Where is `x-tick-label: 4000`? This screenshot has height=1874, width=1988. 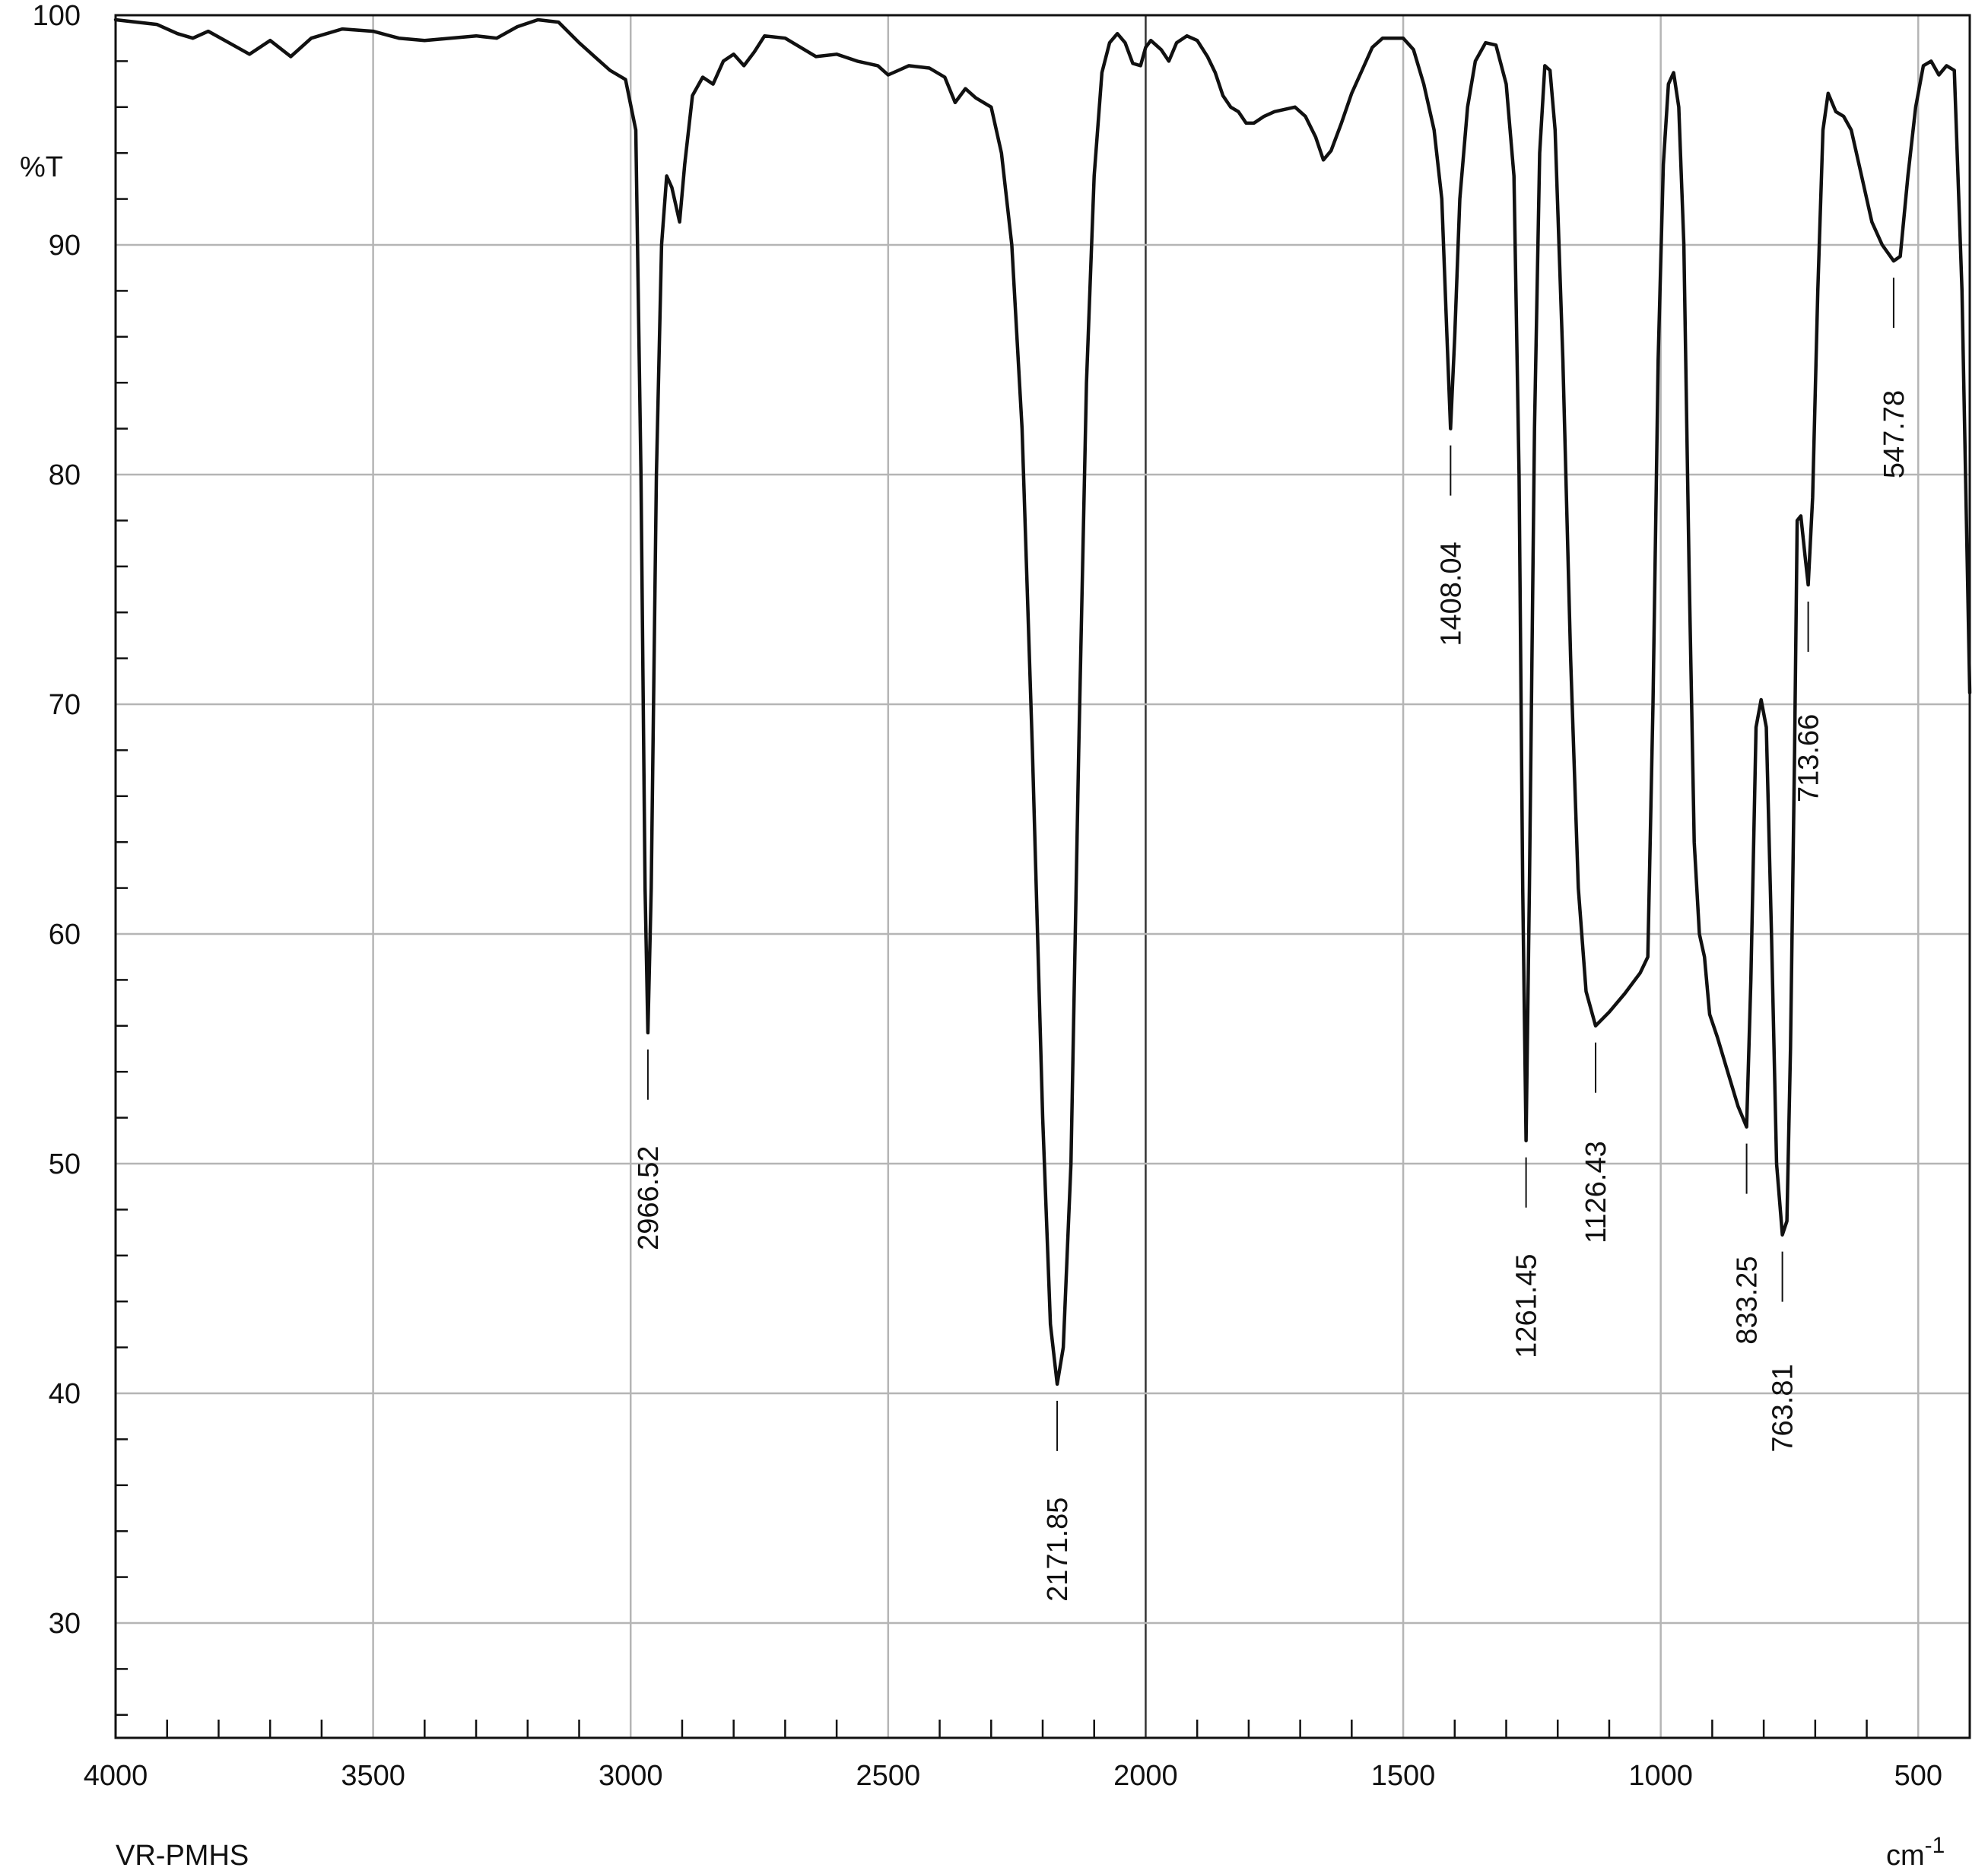
x-tick-label: 4000 is located at coordinates (116, 1776).